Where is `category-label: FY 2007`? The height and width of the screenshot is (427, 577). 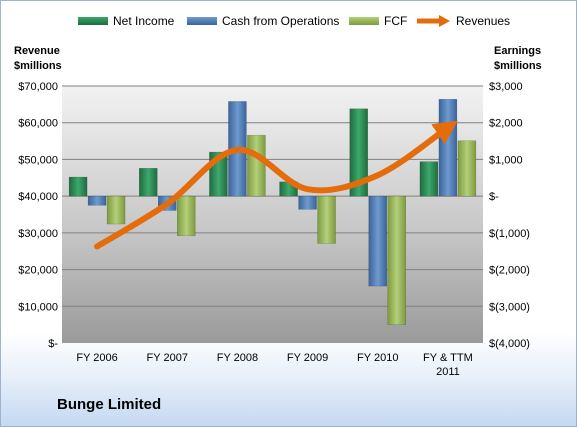 category-label: FY 2007 is located at coordinates (167, 358).